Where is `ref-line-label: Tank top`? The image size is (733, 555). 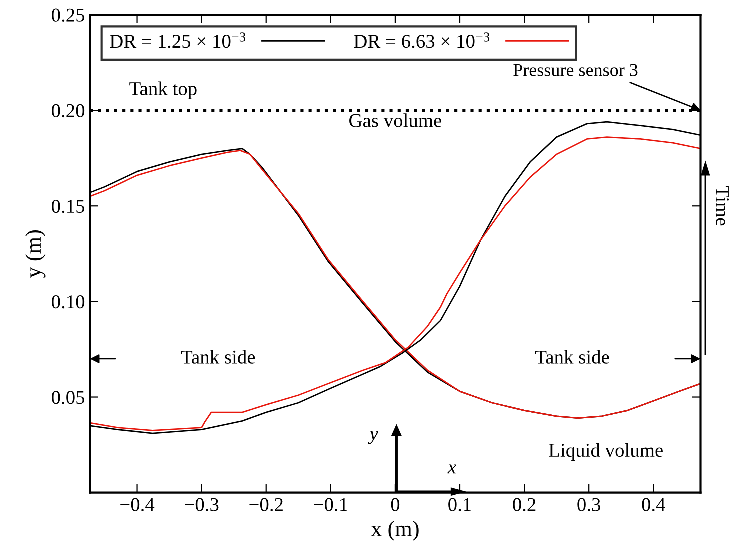 ref-line-label: Tank top is located at coordinates (163, 91).